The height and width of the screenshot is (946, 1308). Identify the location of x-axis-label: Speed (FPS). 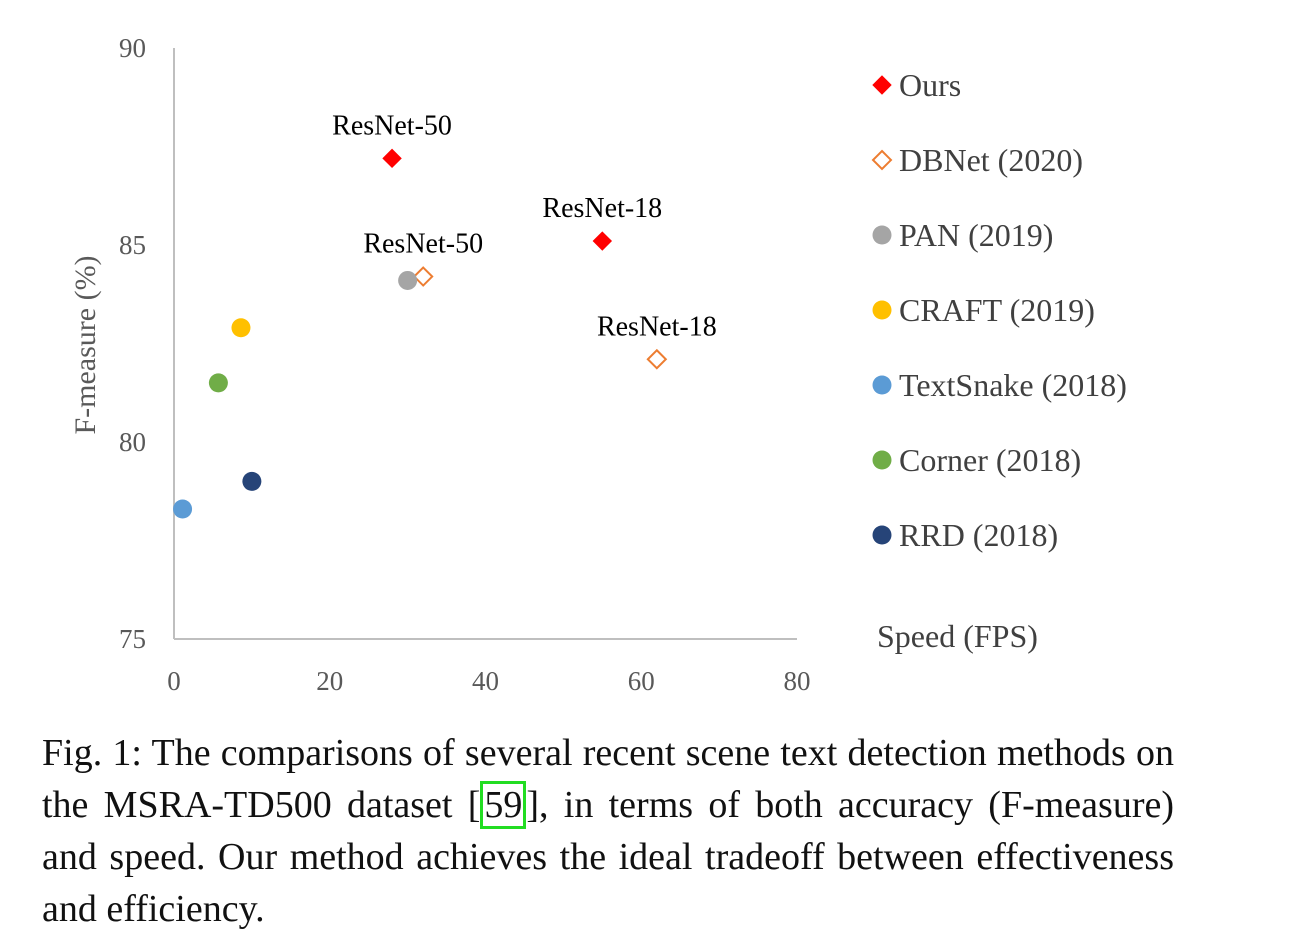
(957, 636).